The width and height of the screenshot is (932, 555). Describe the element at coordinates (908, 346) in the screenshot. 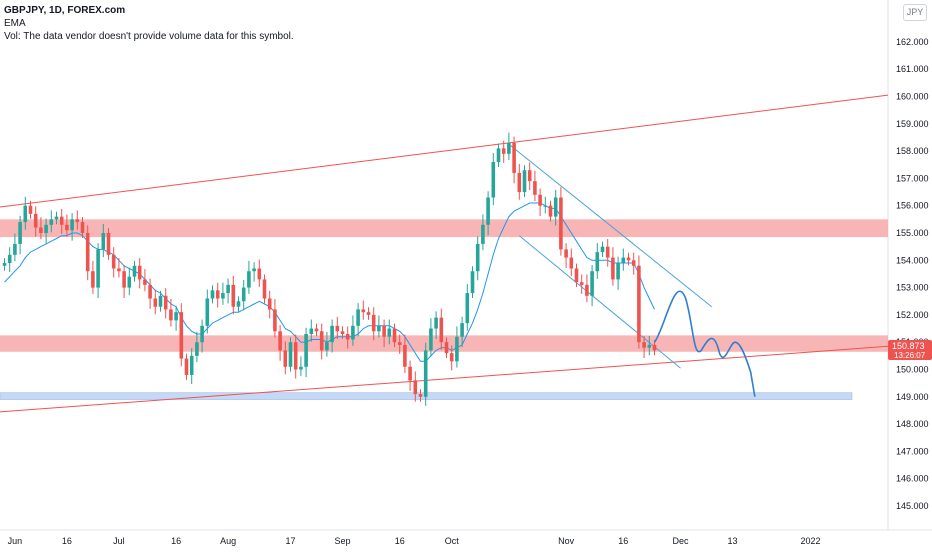

I see `price-tag-price: 150.873` at that location.